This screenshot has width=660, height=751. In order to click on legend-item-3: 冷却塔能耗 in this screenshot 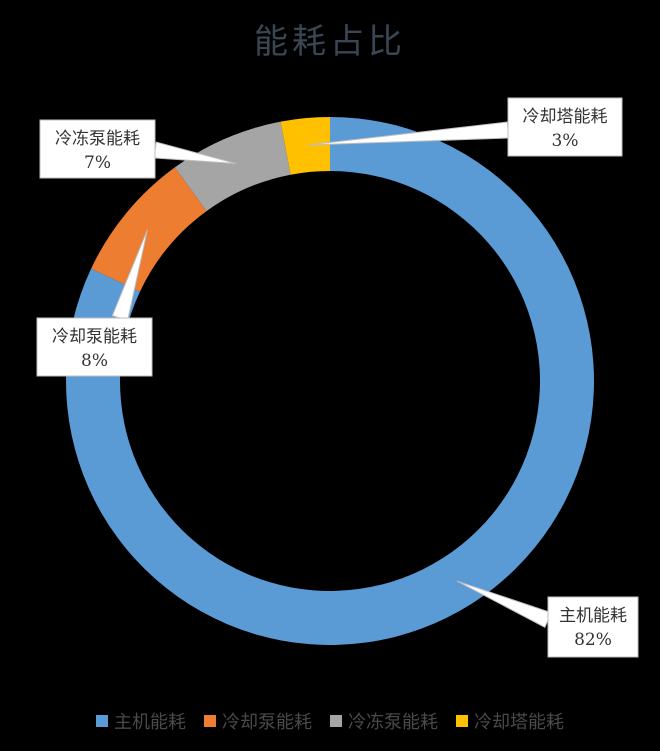, I will do `click(510, 721)`.